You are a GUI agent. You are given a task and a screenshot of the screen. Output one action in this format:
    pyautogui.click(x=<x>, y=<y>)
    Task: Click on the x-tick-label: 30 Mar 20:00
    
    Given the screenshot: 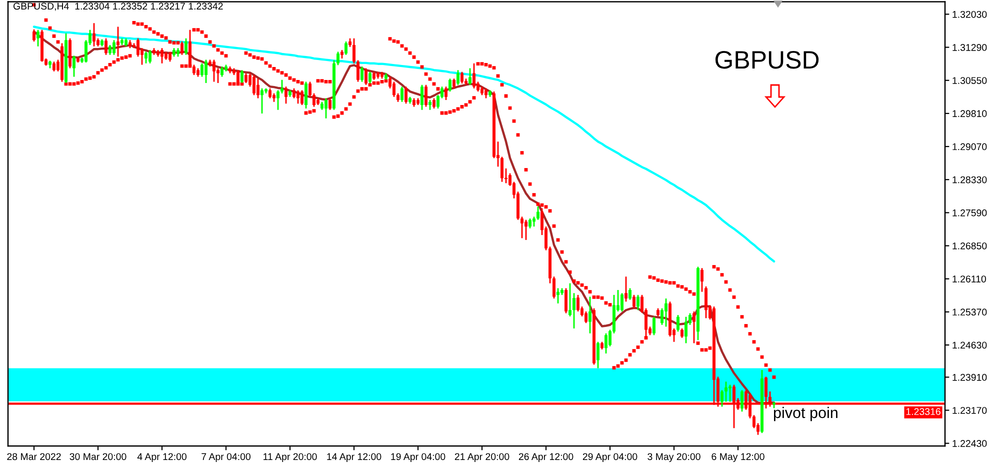 What is the action you would take?
    pyautogui.click(x=98, y=456)
    